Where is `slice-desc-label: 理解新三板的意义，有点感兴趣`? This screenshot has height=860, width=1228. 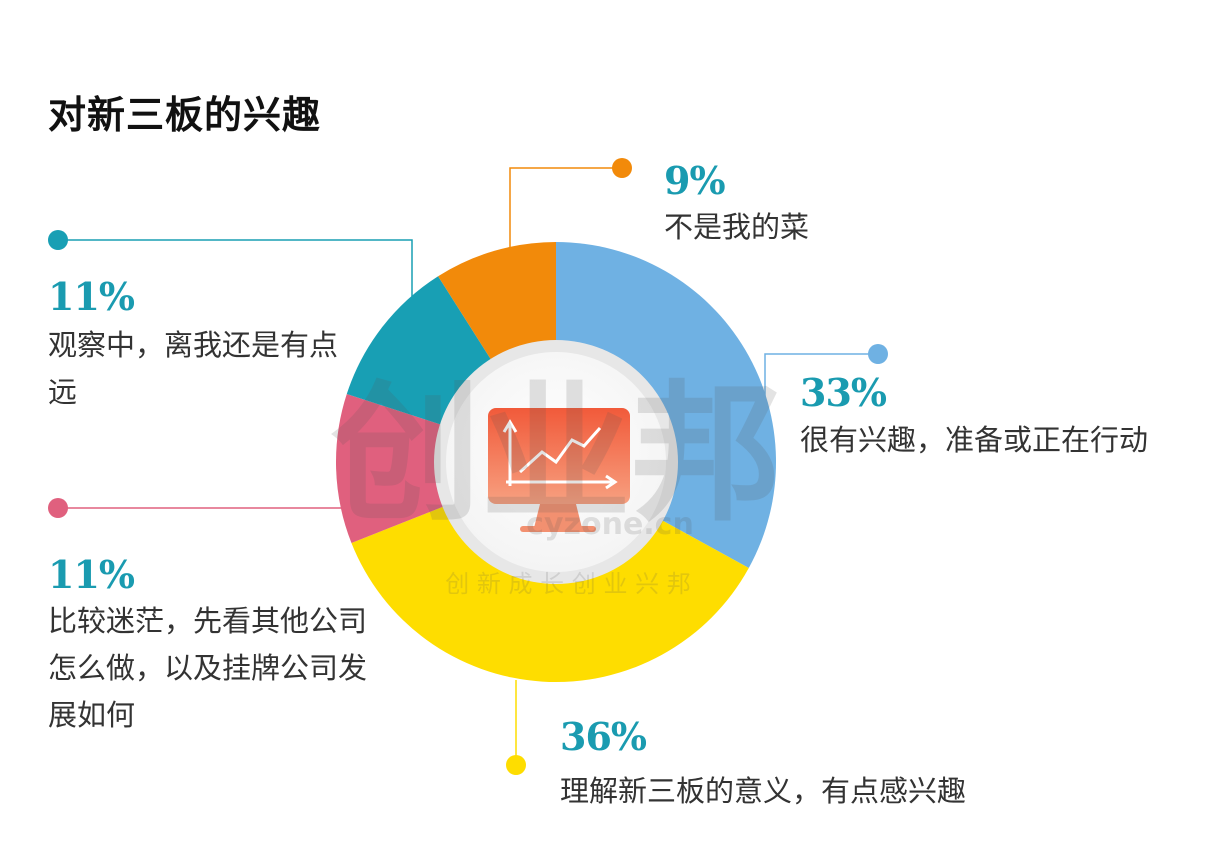
slice-desc-label: 理解新三板的意义，有点感兴趣 is located at coordinates (763, 791).